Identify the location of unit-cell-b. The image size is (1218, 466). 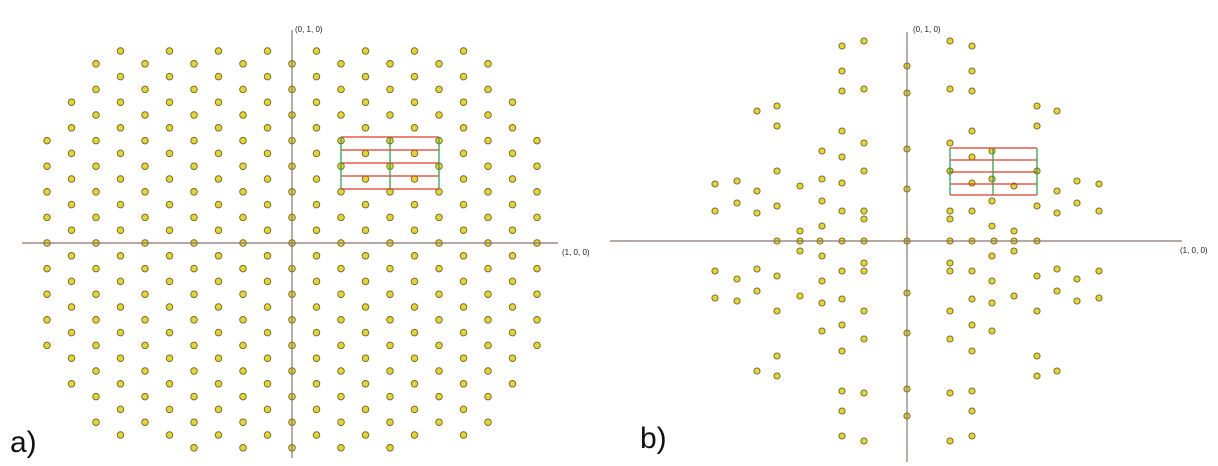
(993, 171).